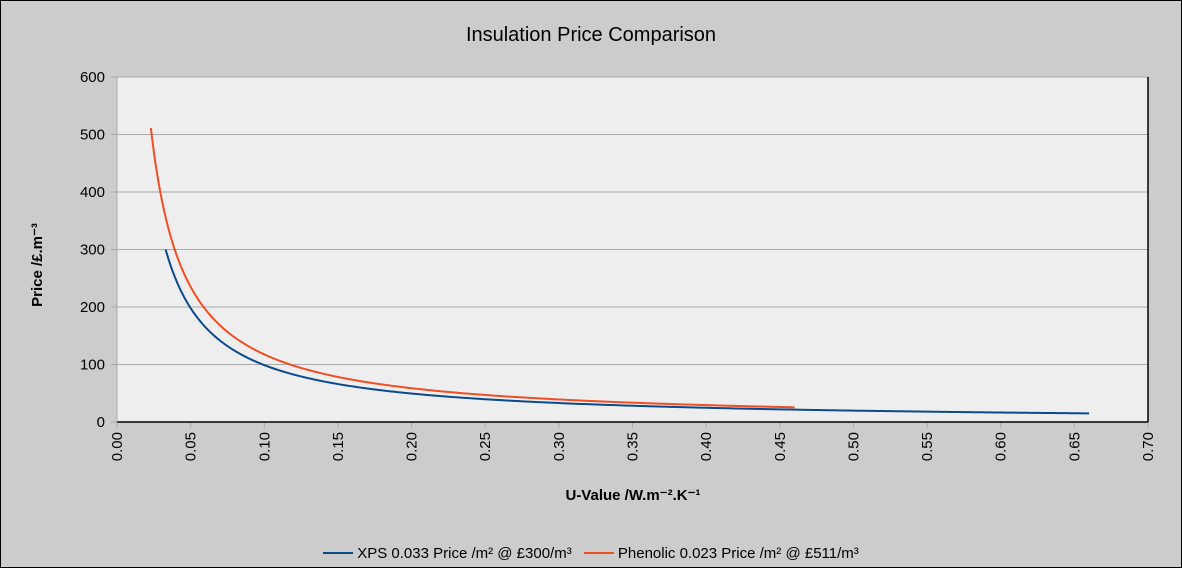 This screenshot has width=1182, height=568. What do you see at coordinates (412, 446) in the screenshot?
I see `x-tick-label: 0.20` at bounding box center [412, 446].